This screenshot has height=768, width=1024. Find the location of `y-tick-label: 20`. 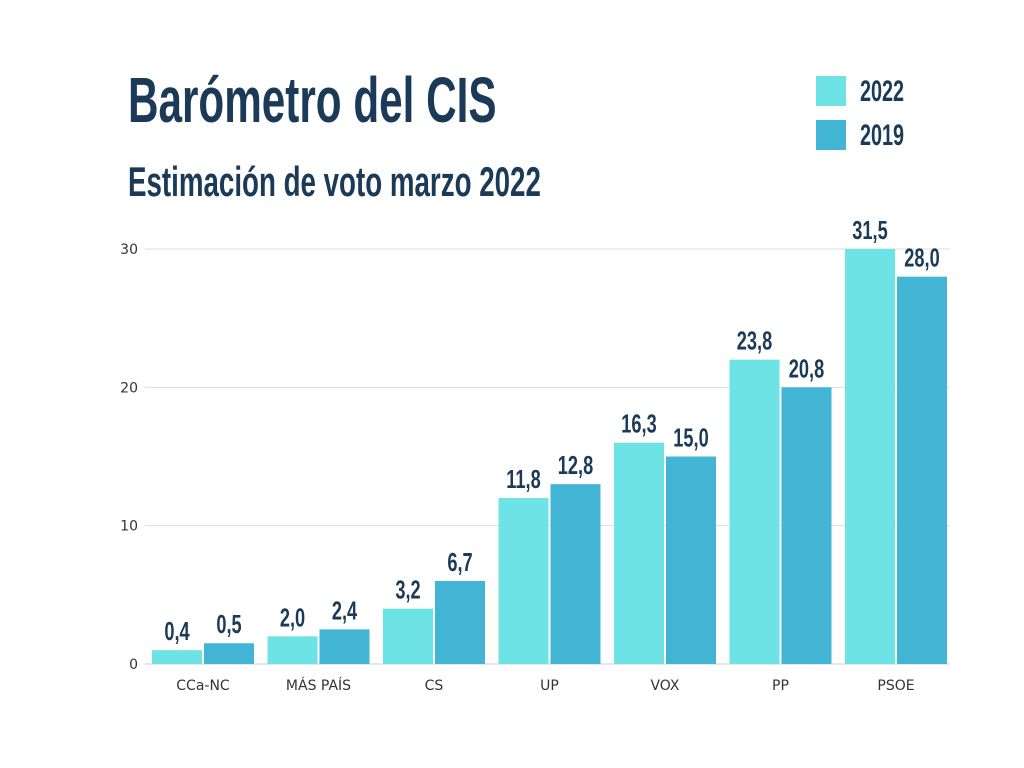

y-tick-label: 20 is located at coordinates (129, 388).